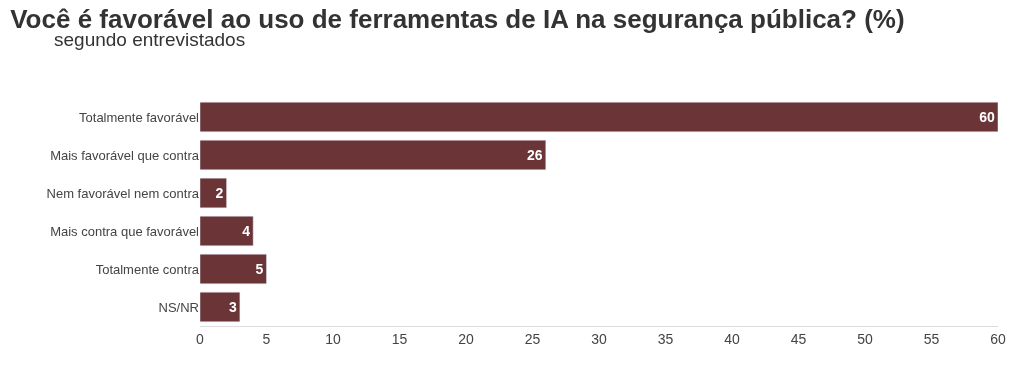 Image resolution: width=1020 pixels, height=376 pixels. What do you see at coordinates (399, 338) in the screenshot?
I see `x-tick-label: 15` at bounding box center [399, 338].